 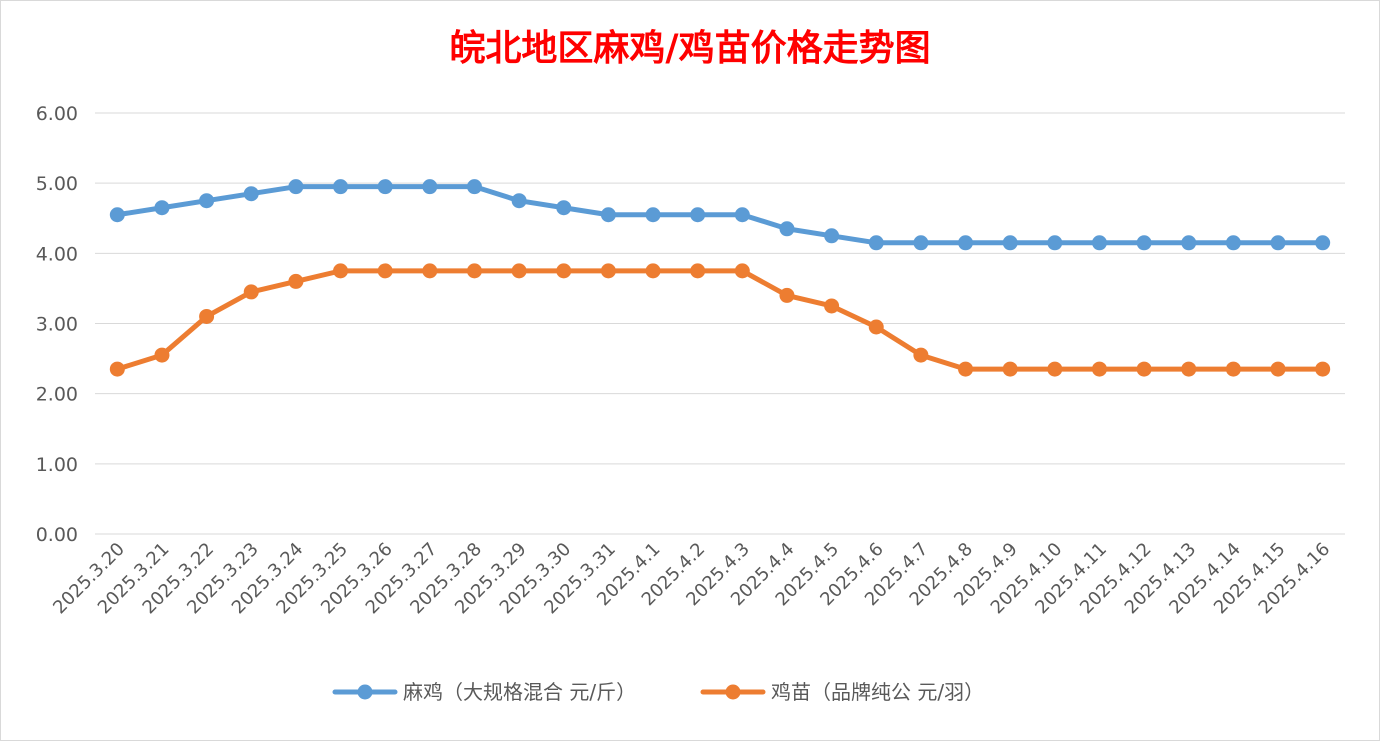 I want to click on legend-label: 鸡苗（品牌纯公 元/羽）, so click(x=877, y=692).